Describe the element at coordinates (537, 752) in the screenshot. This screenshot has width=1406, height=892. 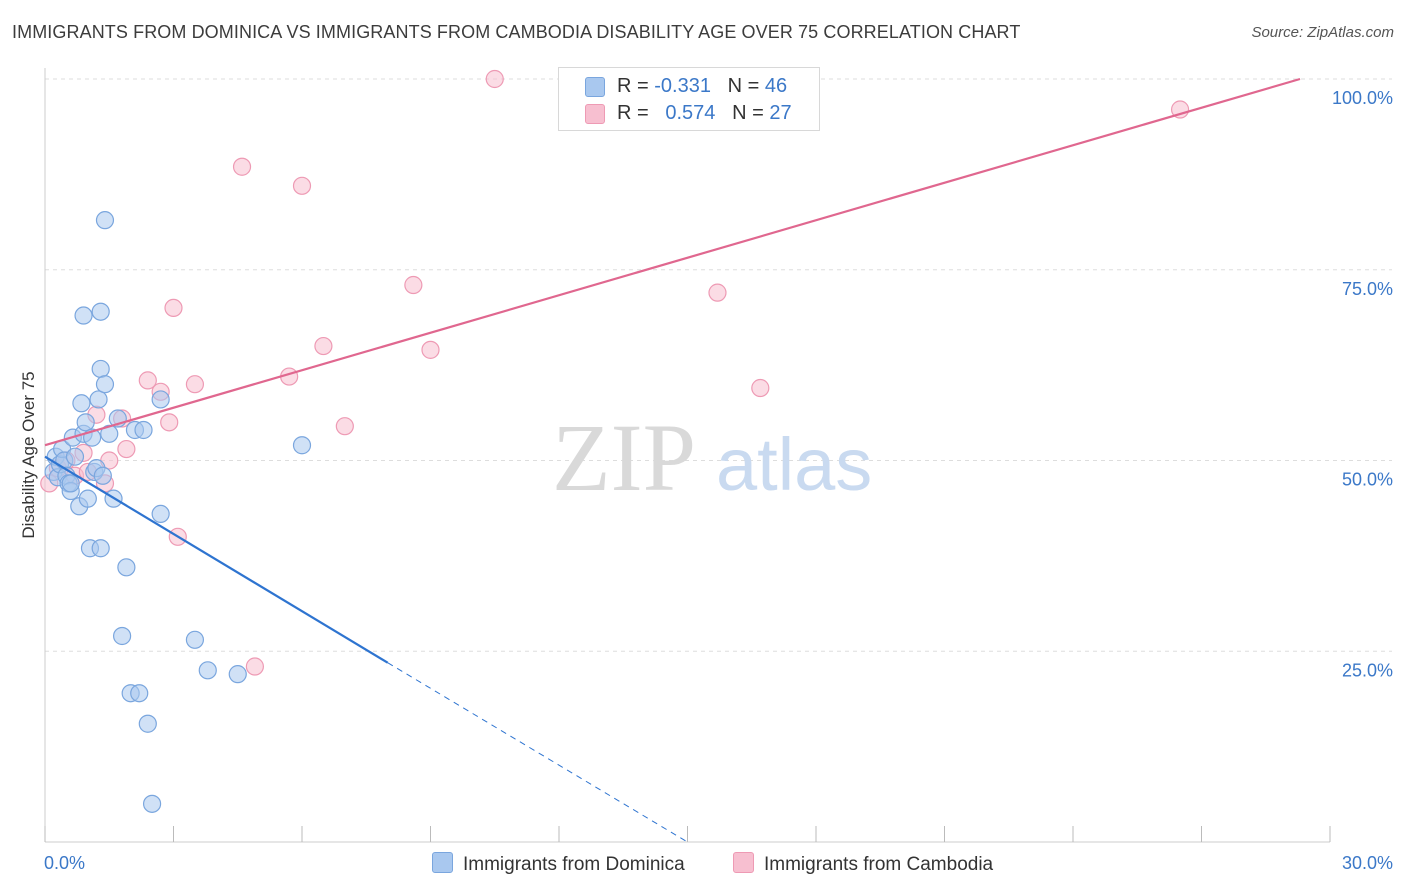
I see `trend-line-dominica-extension` at that location.